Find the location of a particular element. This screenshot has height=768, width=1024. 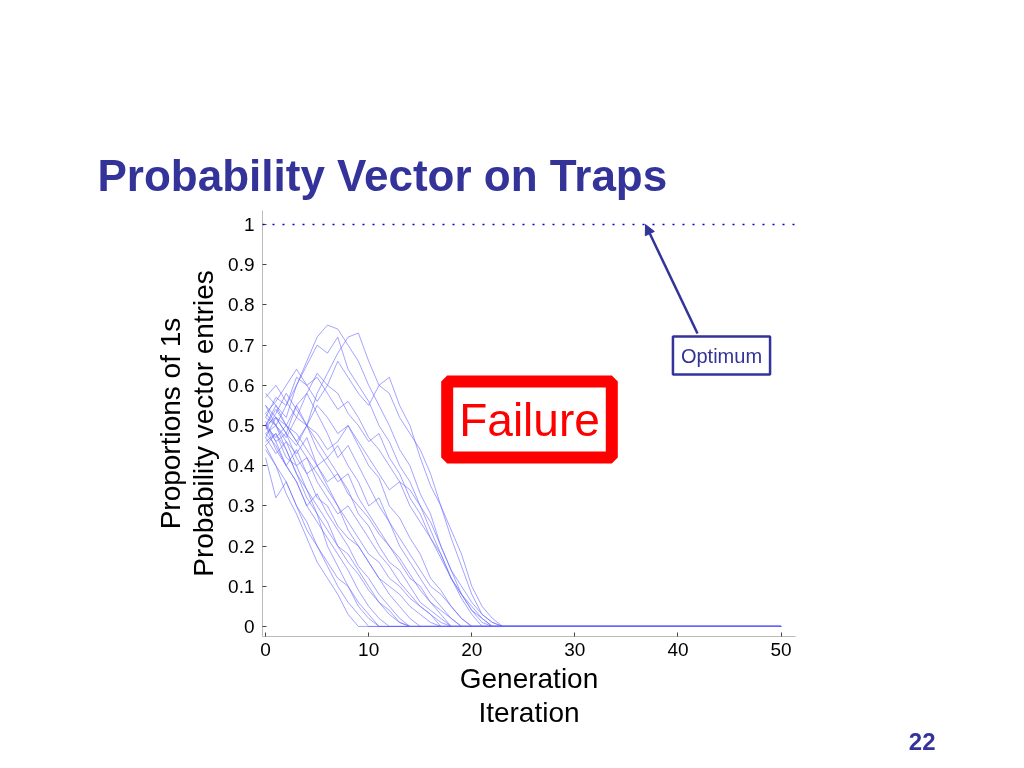

y-tick-label: 0.3 is located at coordinates (241, 506).